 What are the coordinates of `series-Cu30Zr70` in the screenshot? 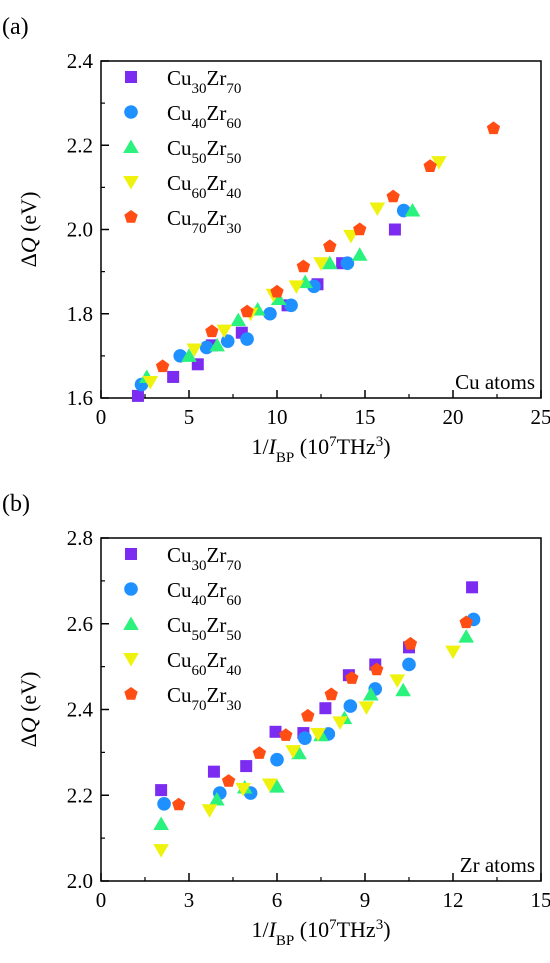 It's located at (317, 689).